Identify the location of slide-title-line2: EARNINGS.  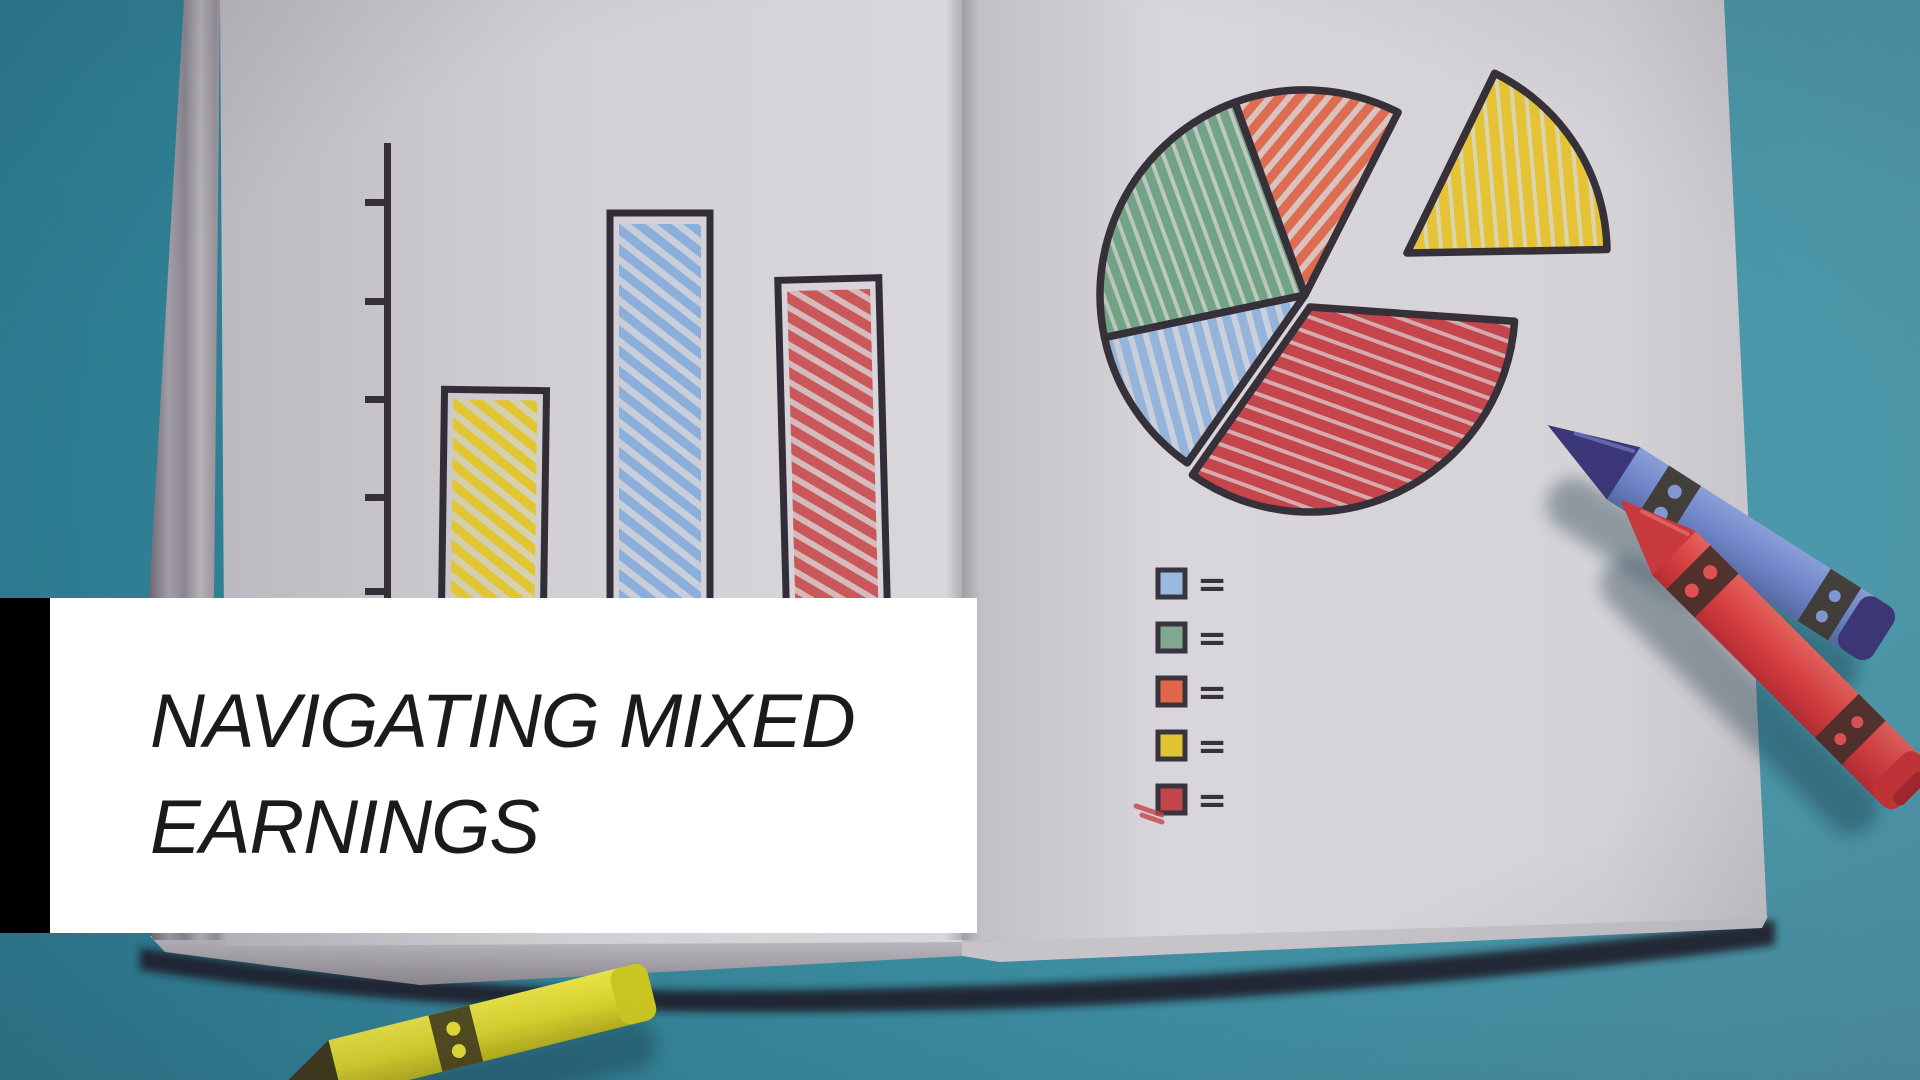
(344, 827).